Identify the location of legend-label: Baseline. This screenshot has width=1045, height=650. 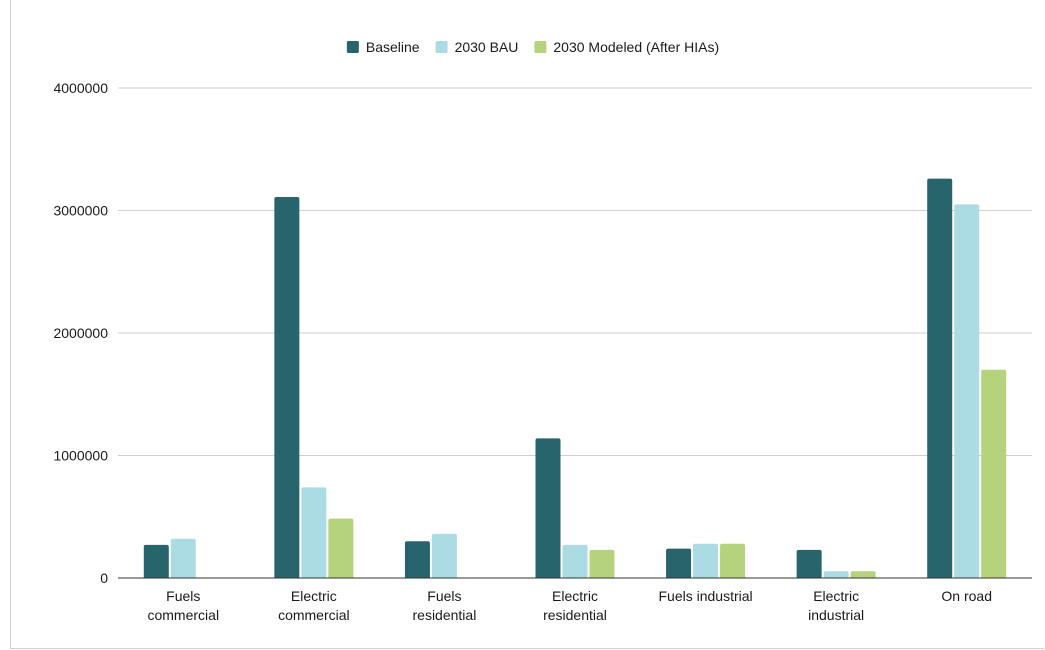
(393, 47).